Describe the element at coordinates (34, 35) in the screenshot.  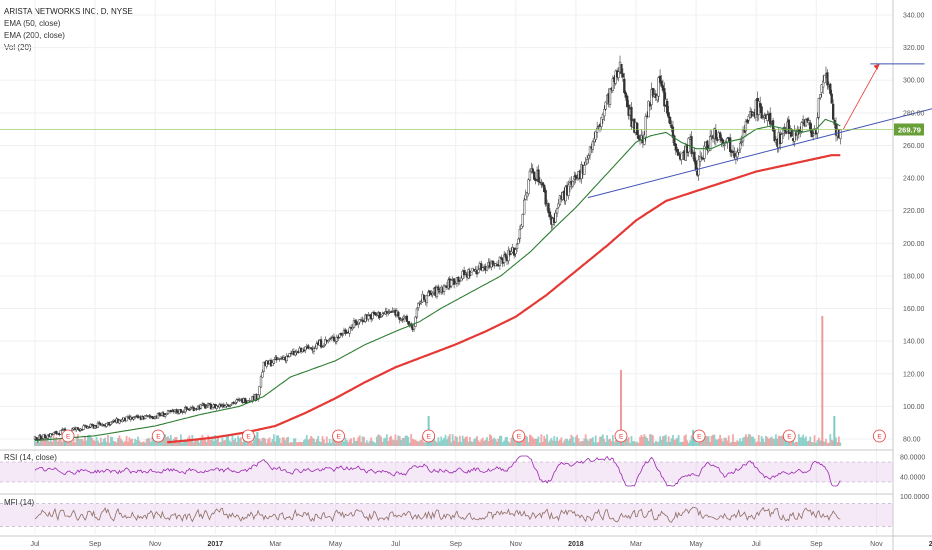
I see `legend-ema200: EMA (200, close)` at that location.